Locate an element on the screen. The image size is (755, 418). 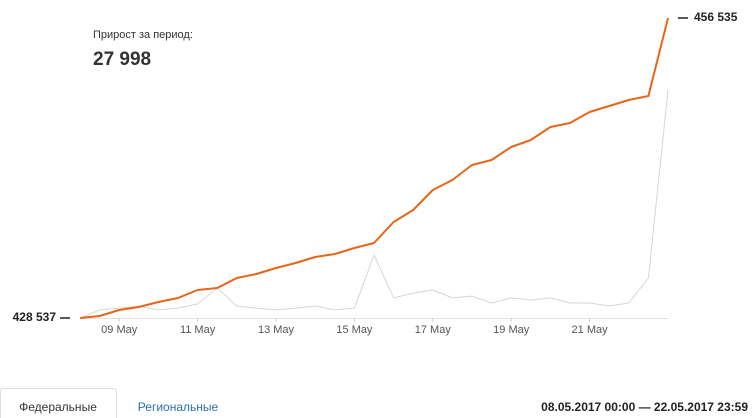
y-tick-label: 456 535 is located at coordinates (716, 17).